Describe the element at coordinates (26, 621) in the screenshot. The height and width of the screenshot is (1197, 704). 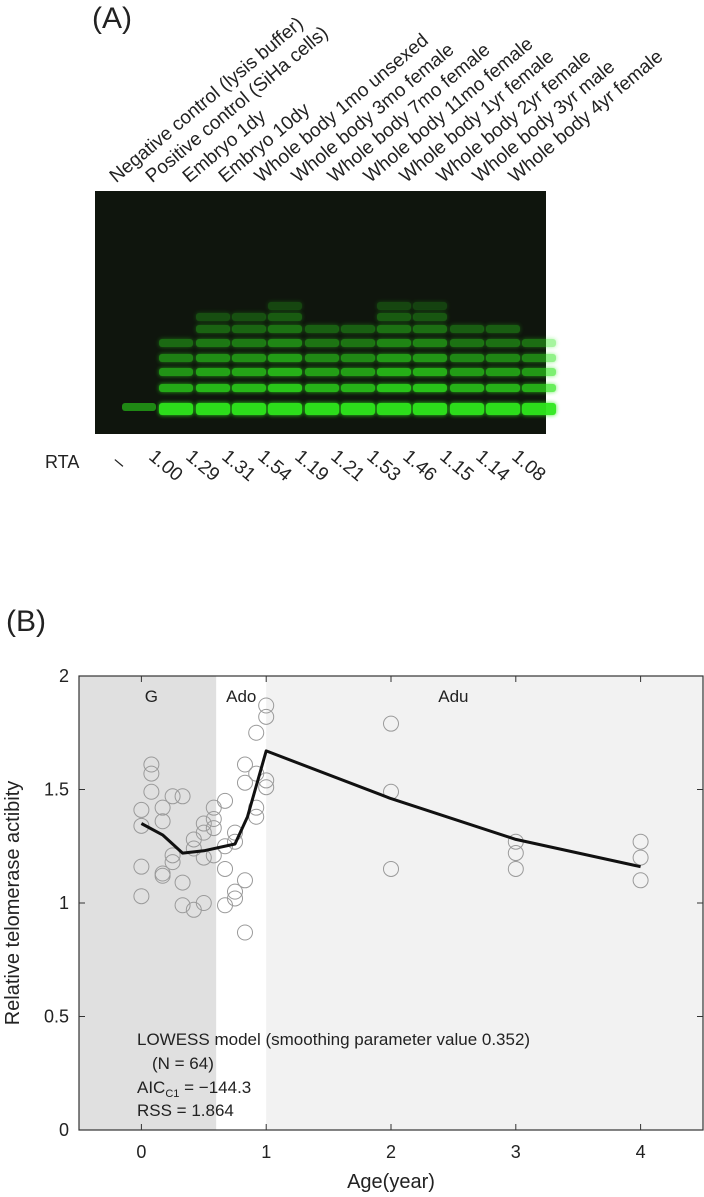
I see `panel-b-label: (B)` at that location.